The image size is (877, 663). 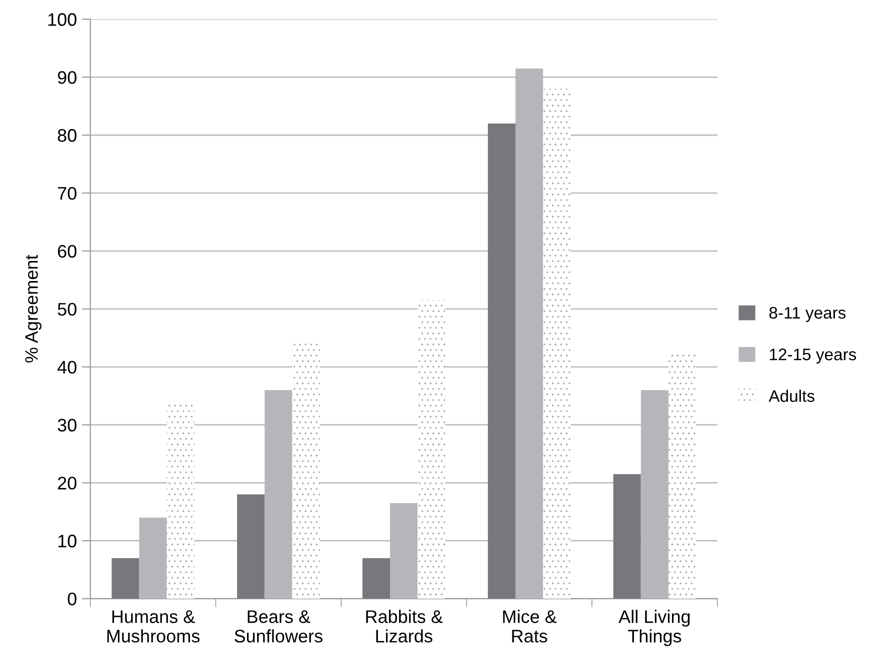 I want to click on y-tick-label: 60, so click(x=67, y=251).